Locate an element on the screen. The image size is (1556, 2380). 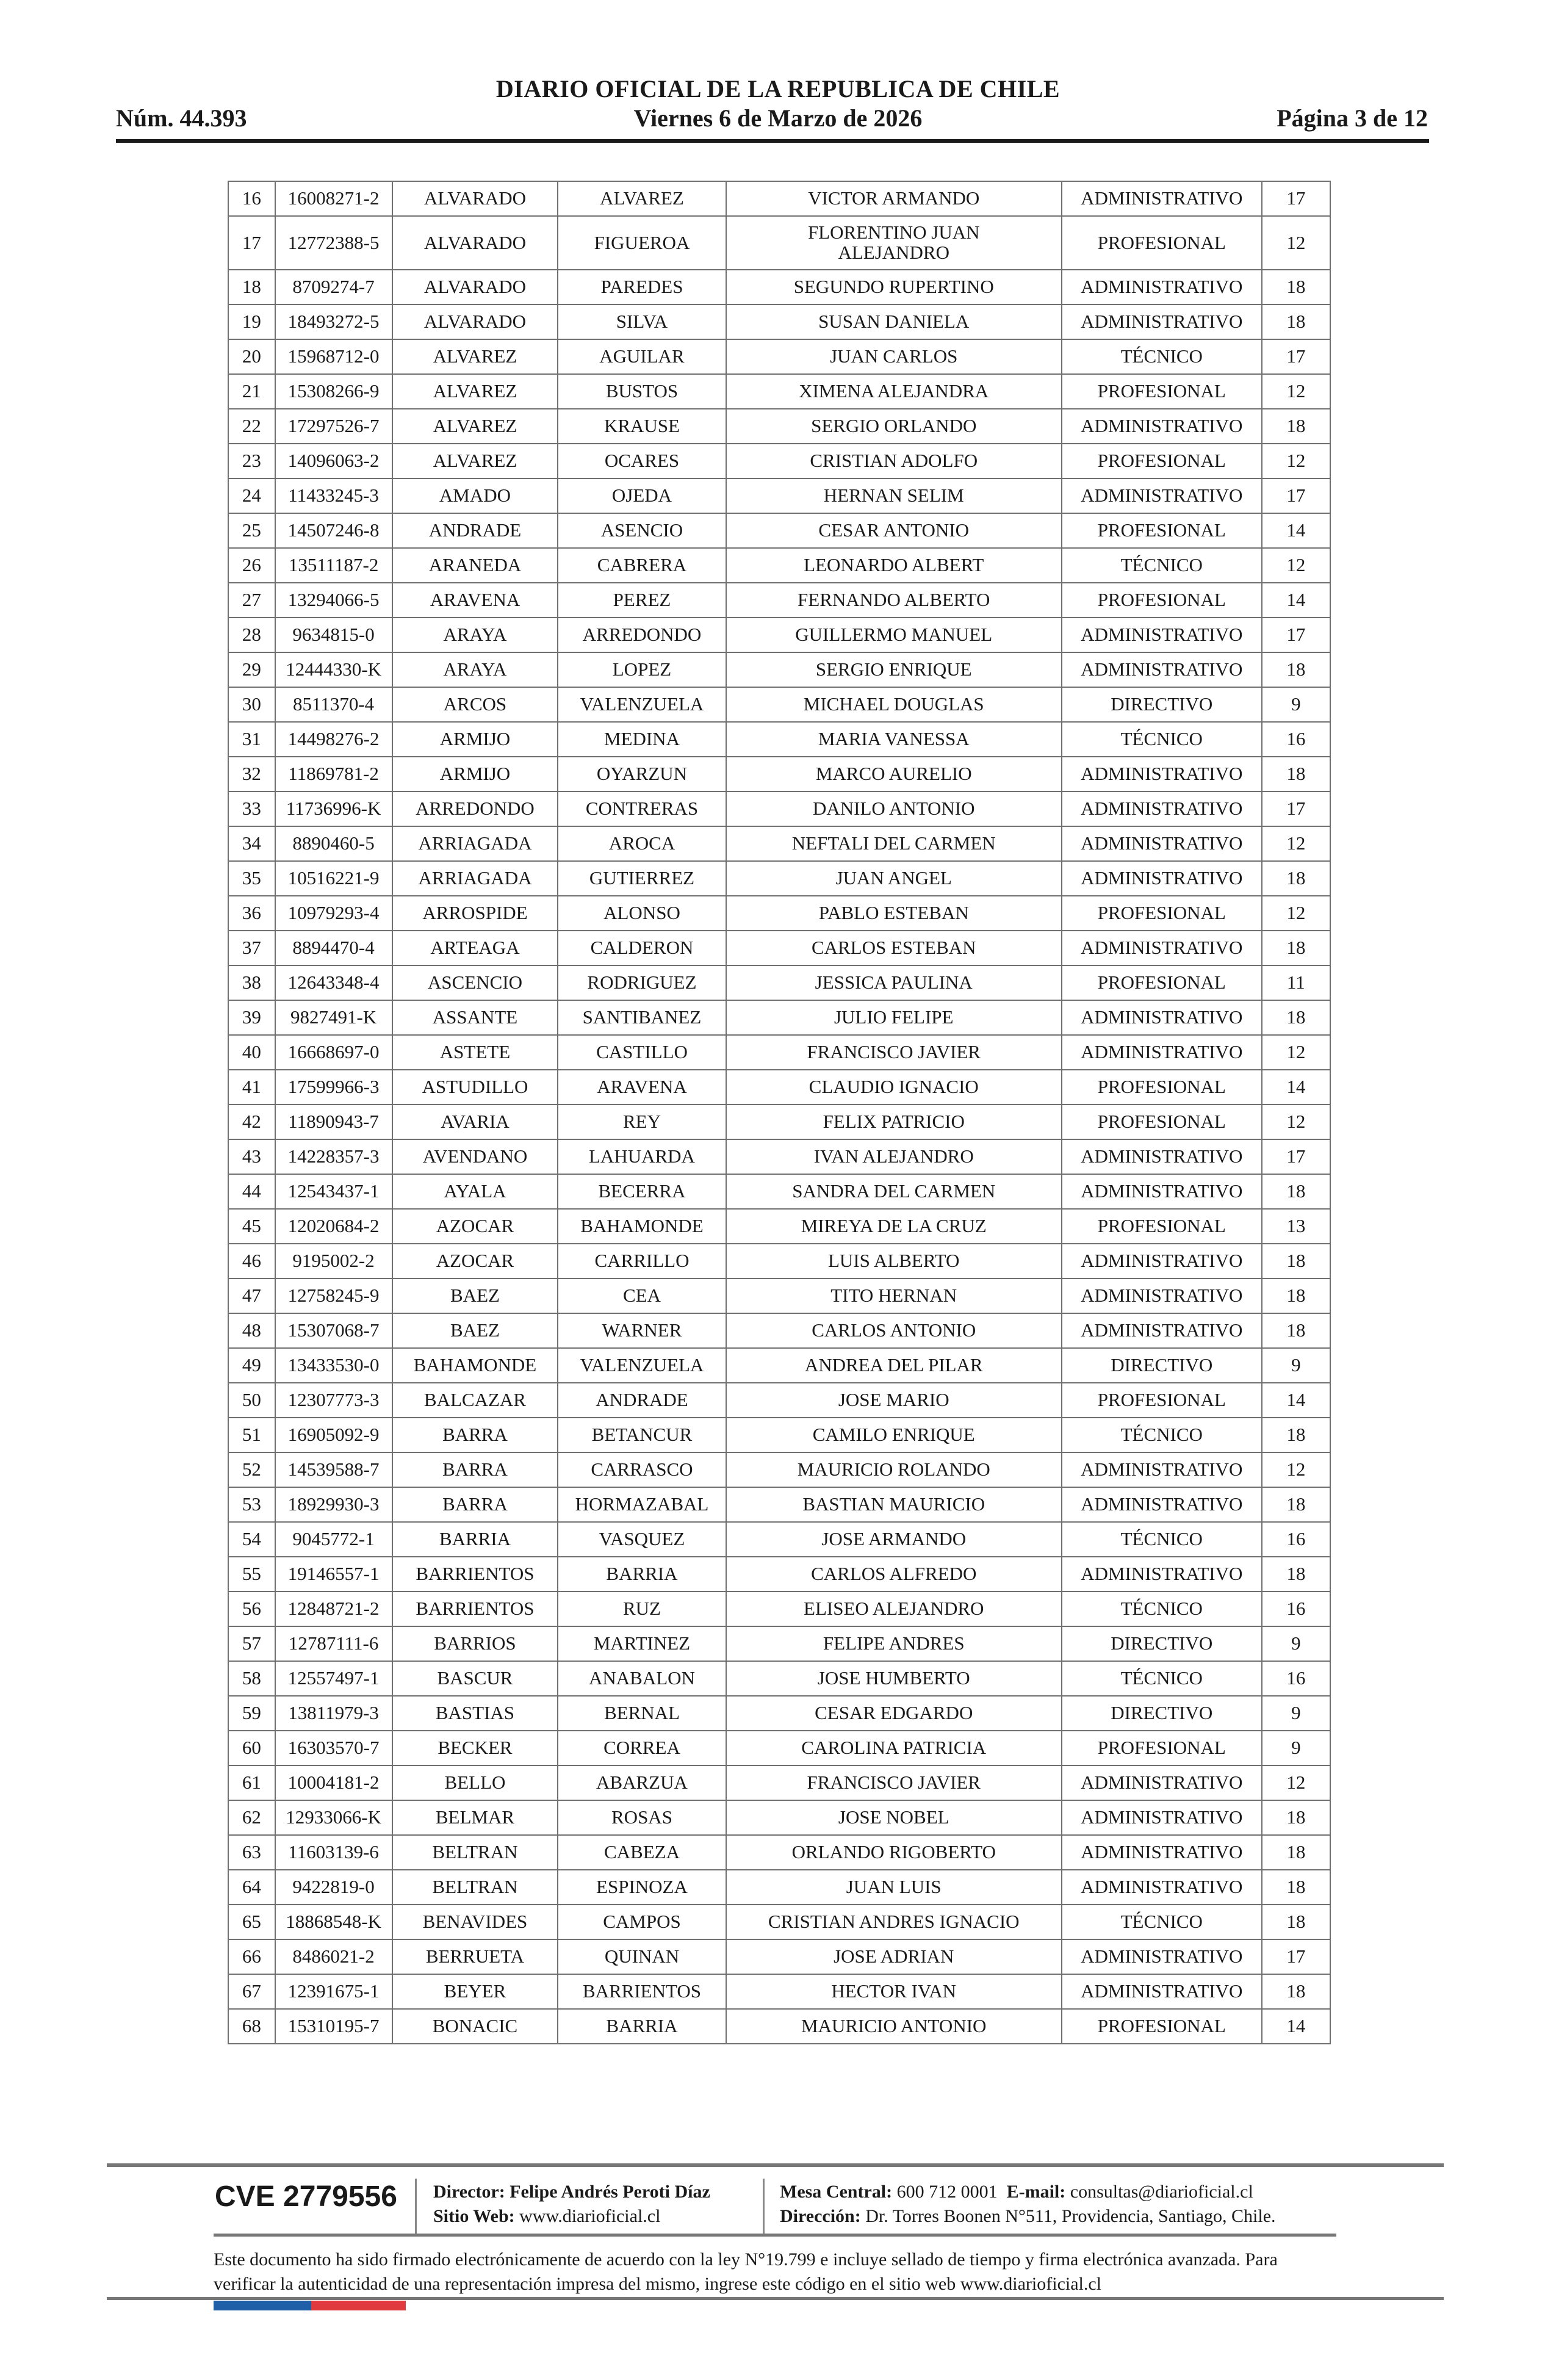
given-names-cell: CAROLINA PATRICIA is located at coordinates (894, 1748).